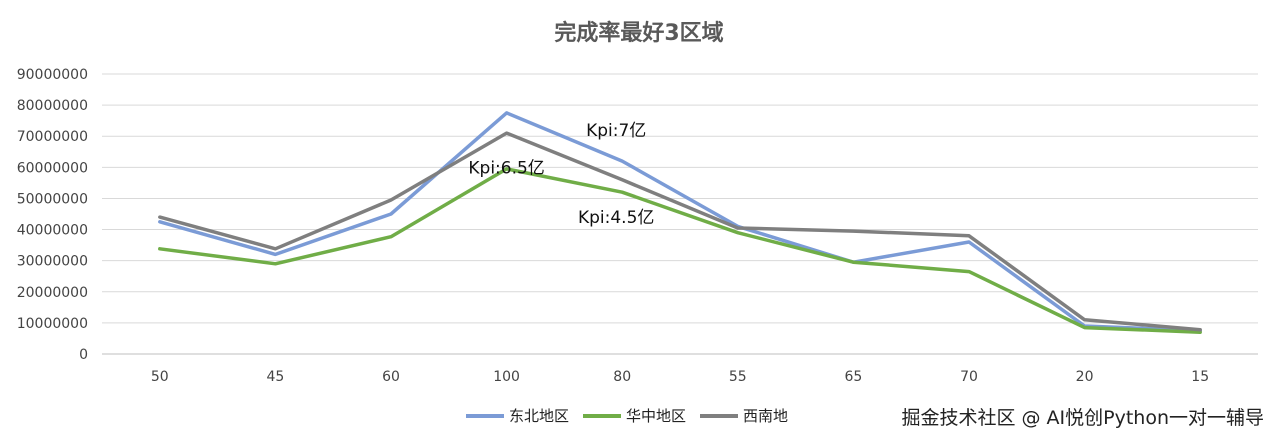  What do you see at coordinates (561, 174) in the screenshot?
I see `annotations: Kpi:7亿 Kpi:6.5亿 Kpi:4.5亿` at bounding box center [561, 174].